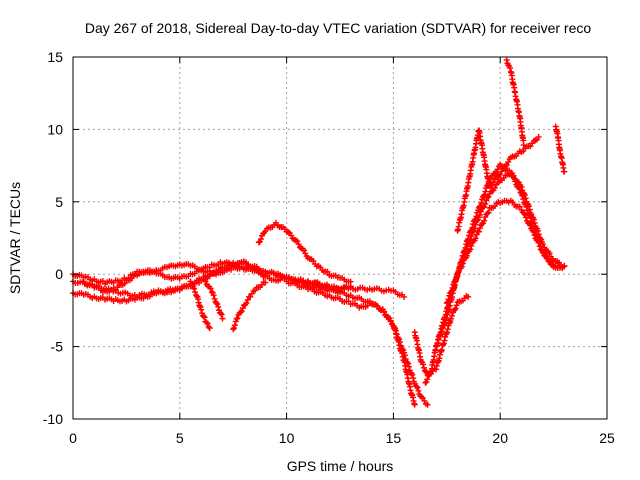  I want to click on y-tick-label: -5, so click(57, 347).